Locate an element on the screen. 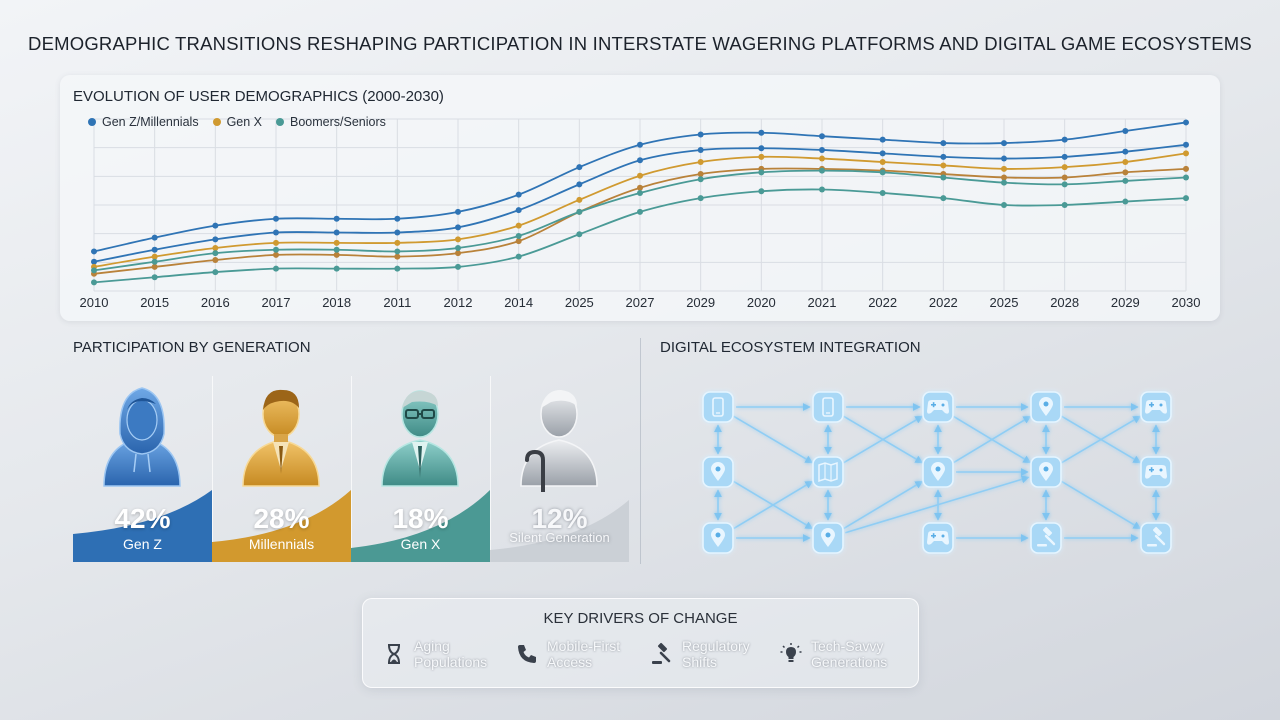  millennials-share-wedge is located at coordinates (281, 526).